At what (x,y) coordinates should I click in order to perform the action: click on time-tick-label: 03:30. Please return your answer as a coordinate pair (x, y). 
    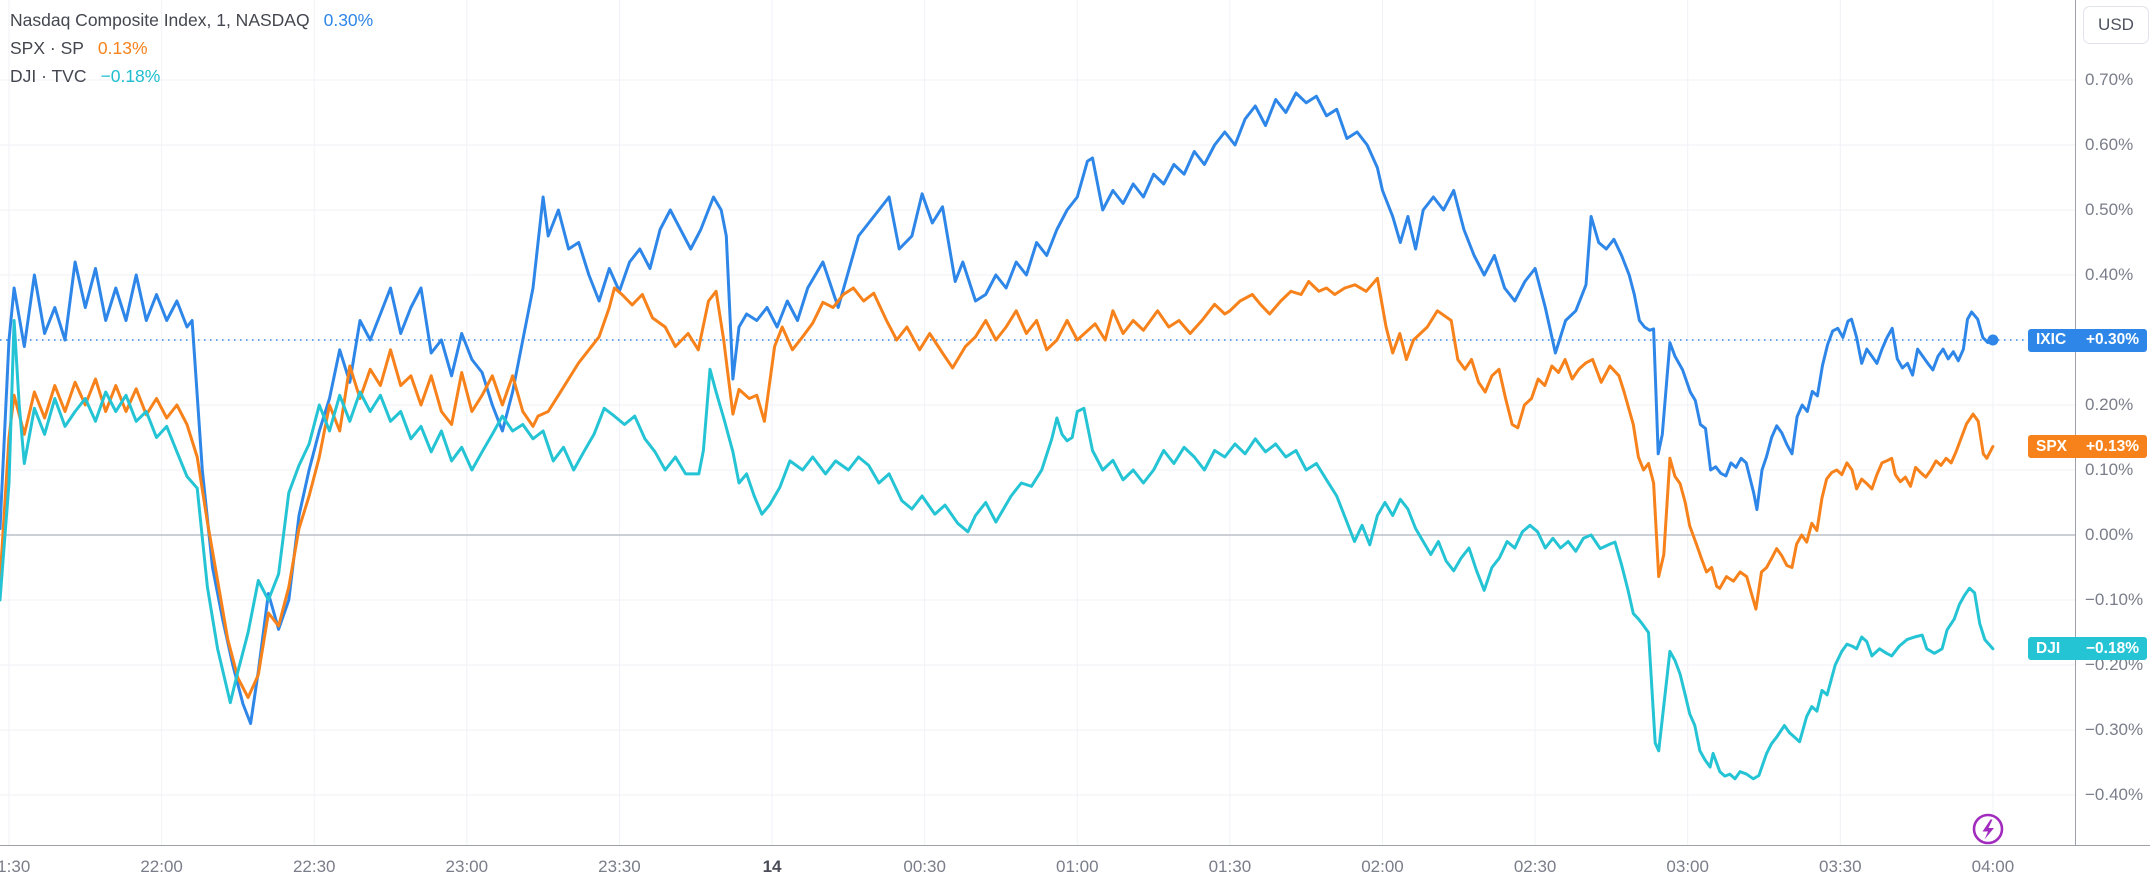
    Looking at the image, I should click on (1840, 866).